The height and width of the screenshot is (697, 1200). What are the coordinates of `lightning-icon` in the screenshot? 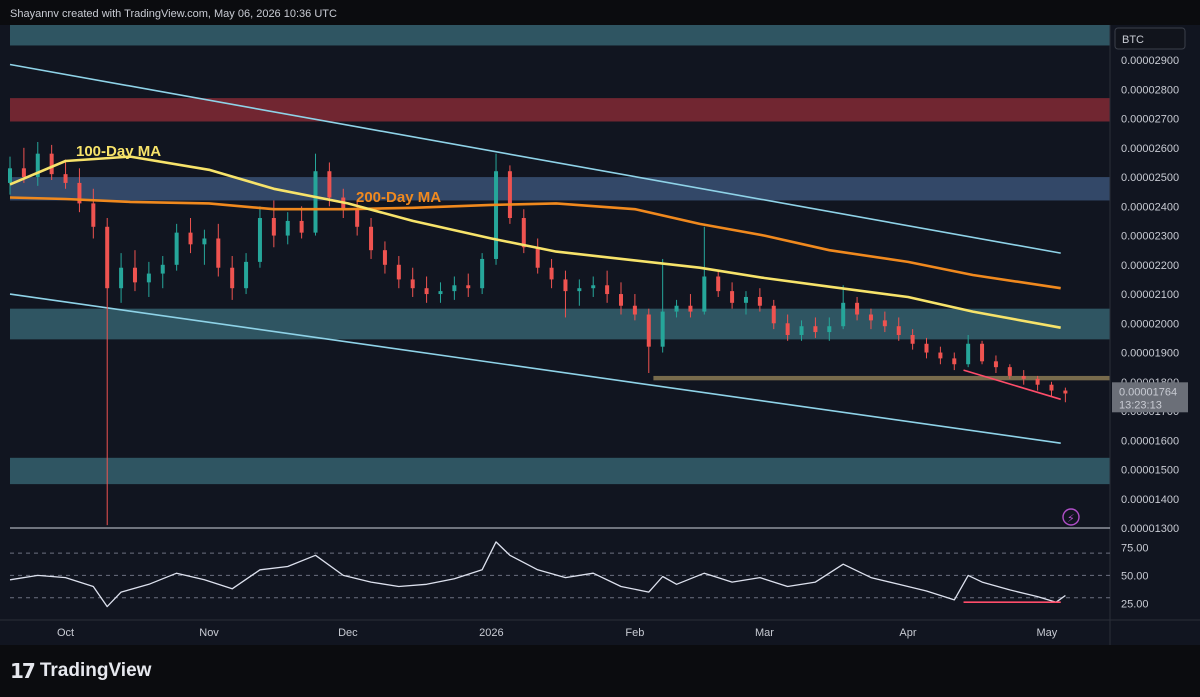 It's located at (1071, 517).